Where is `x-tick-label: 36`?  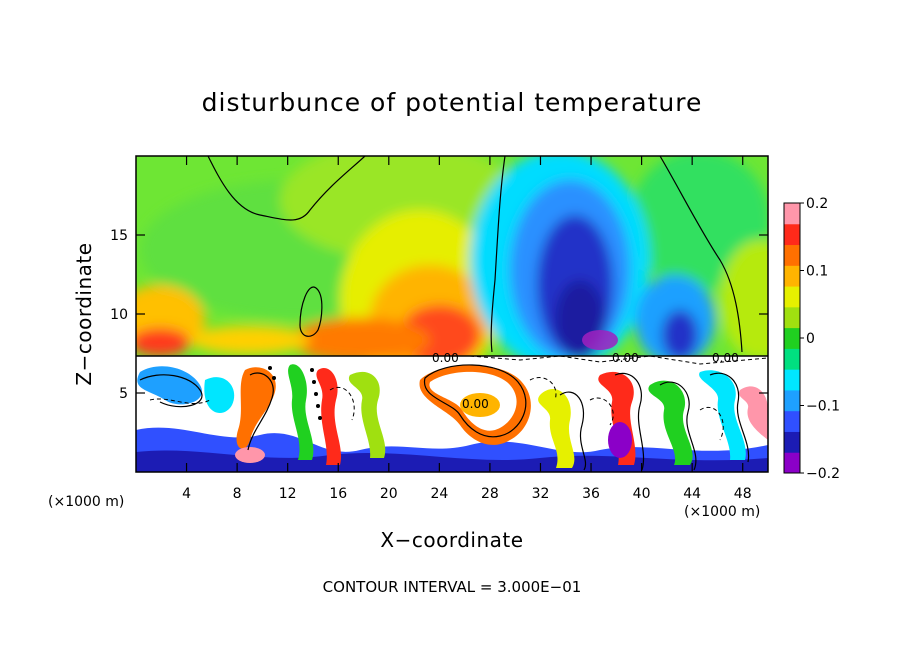 x-tick-label: 36 is located at coordinates (591, 494).